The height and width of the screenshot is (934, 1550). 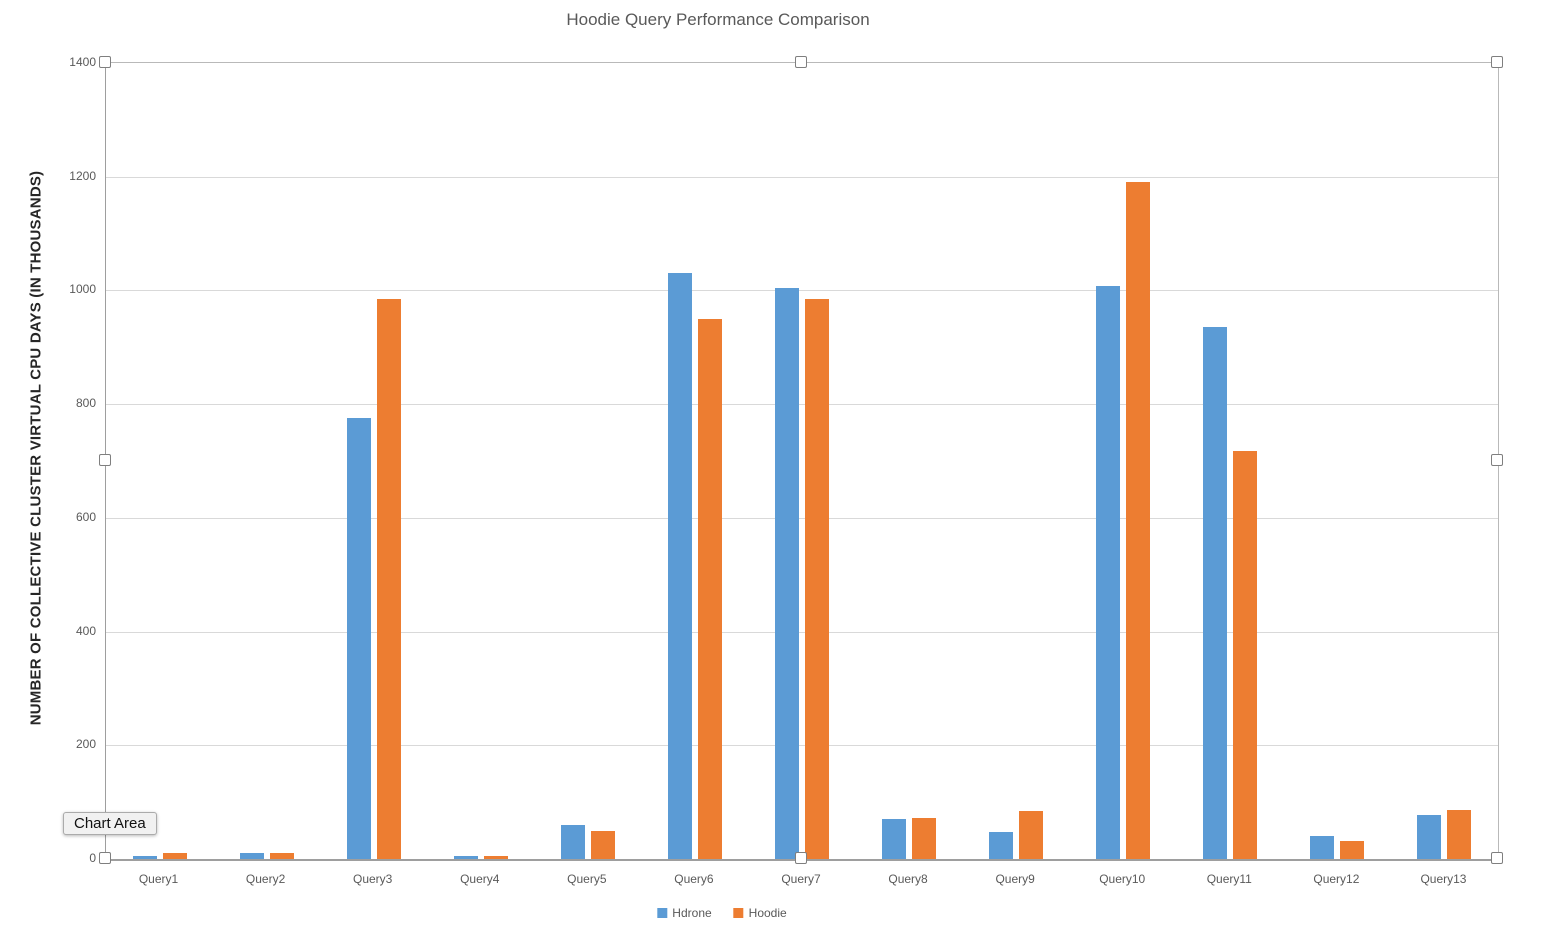 I want to click on y-tick-label: 800, so click(x=85, y=403).